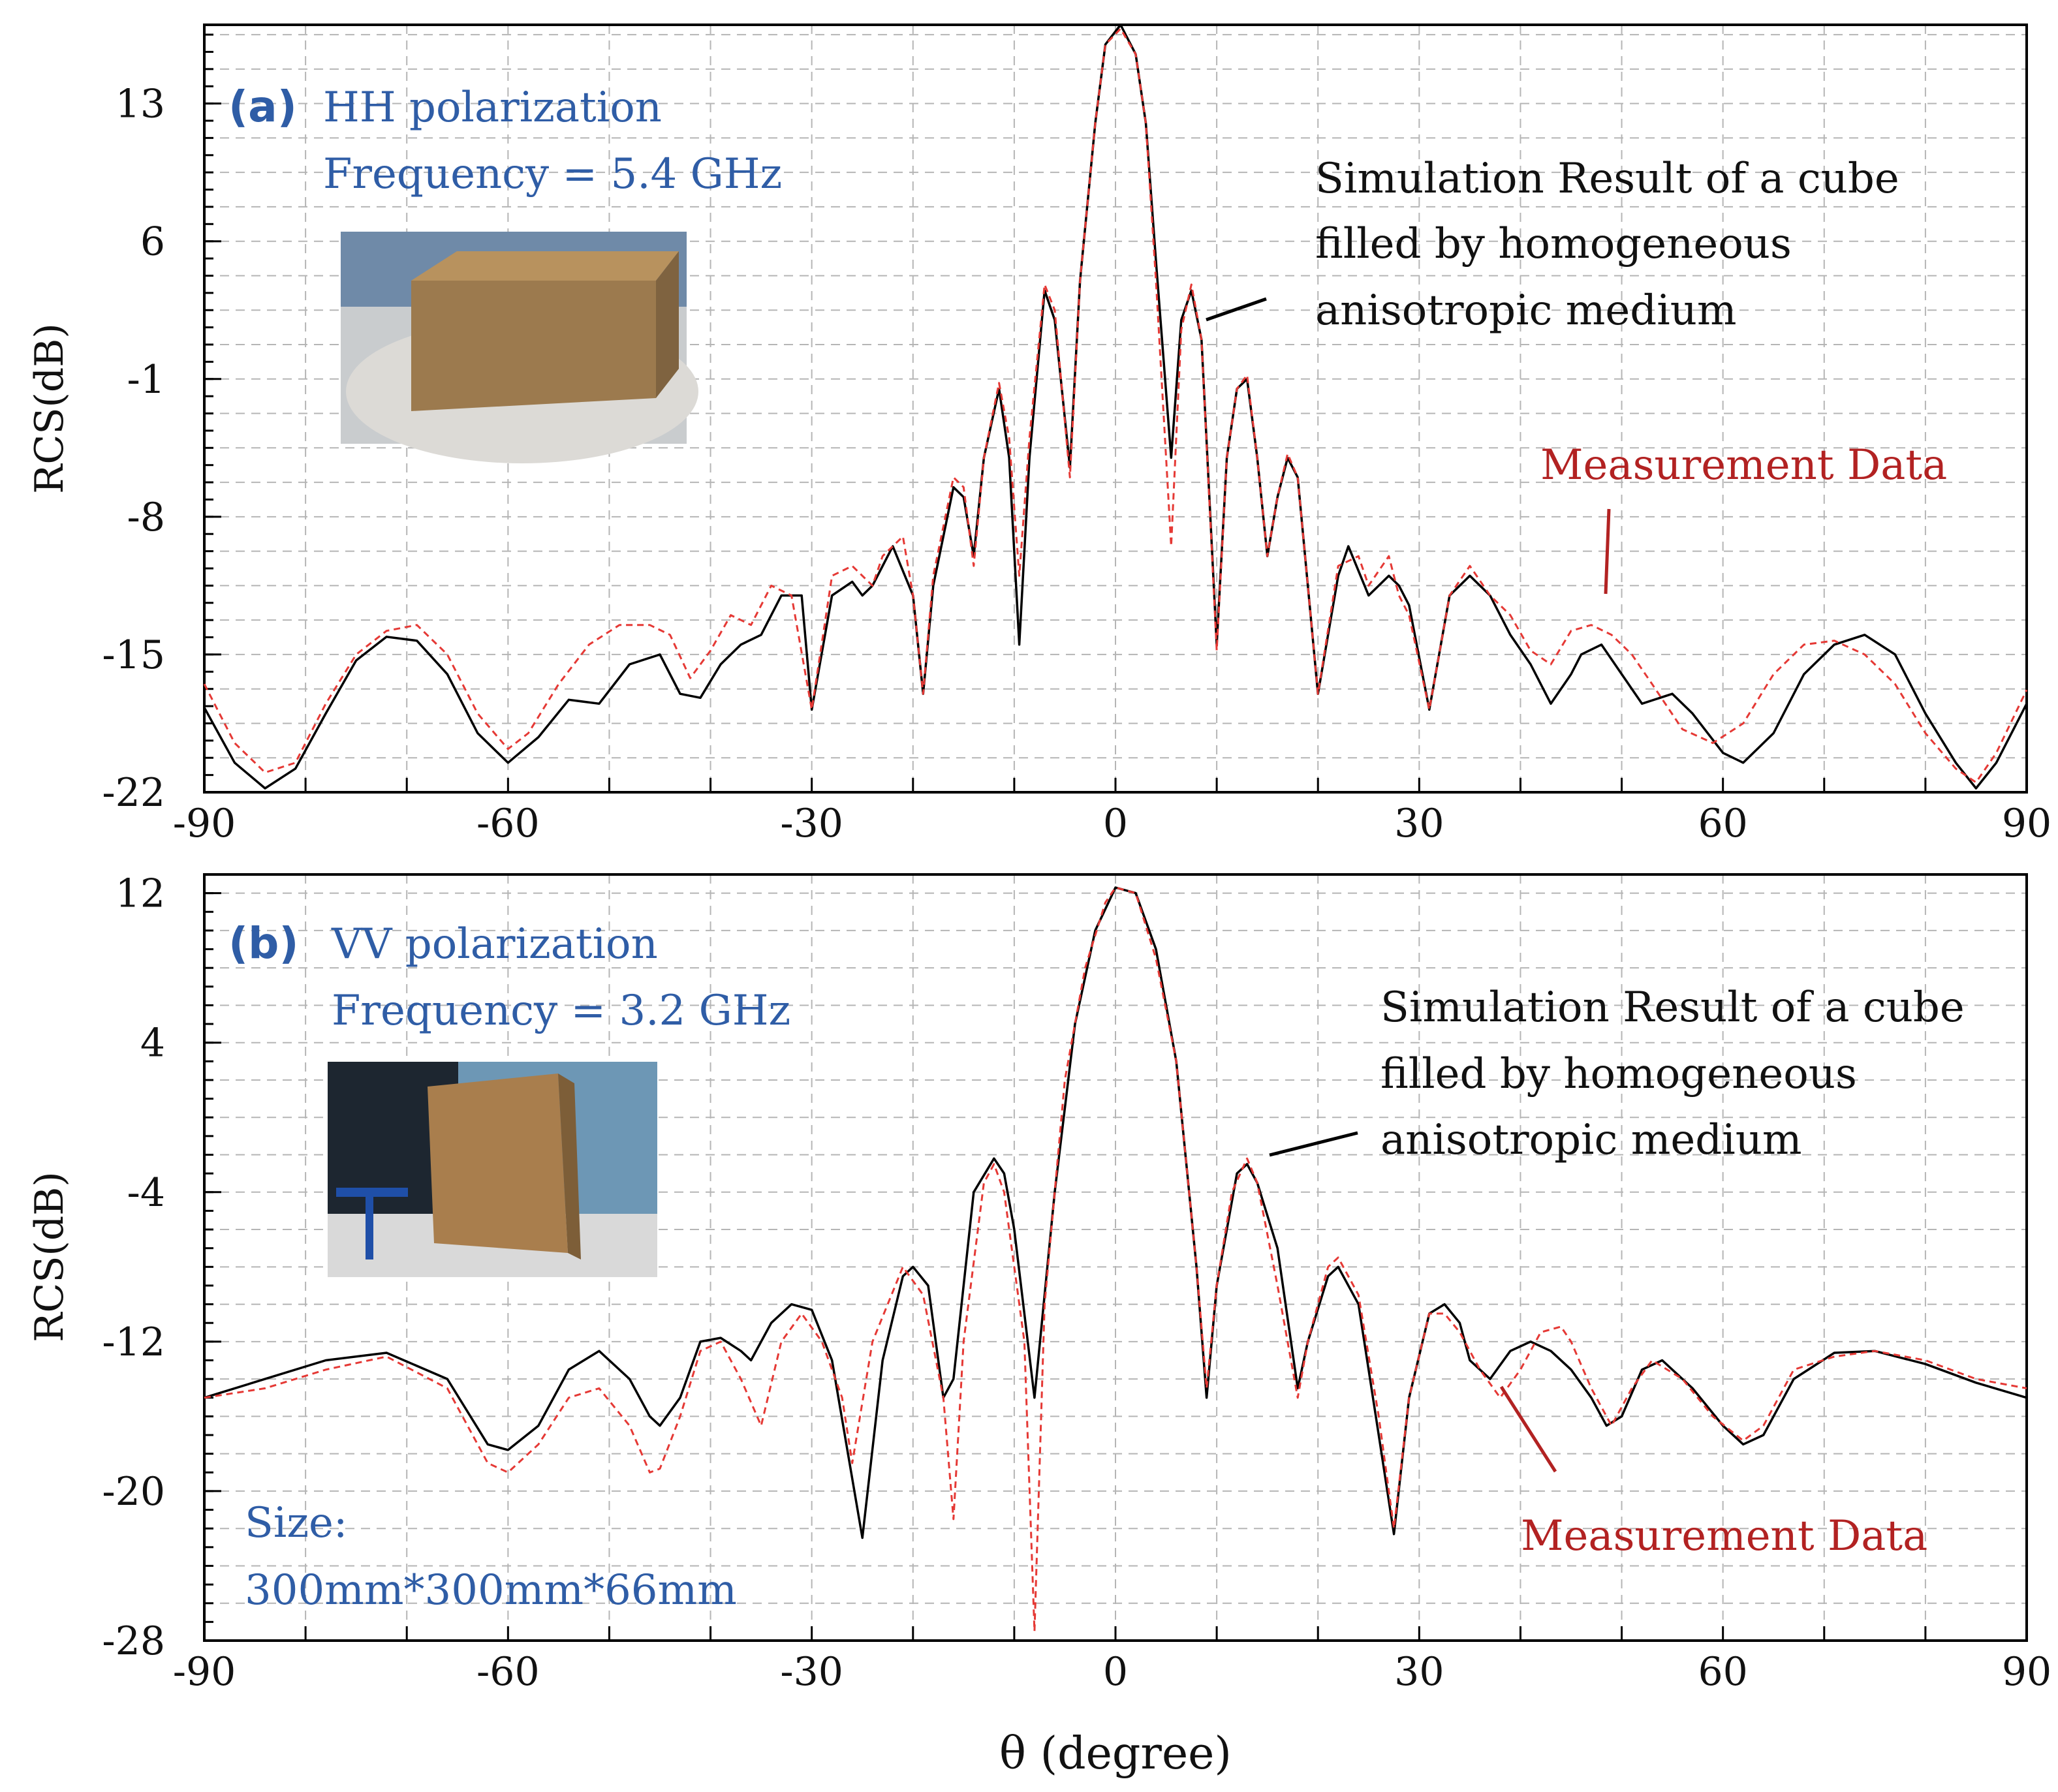 The height and width of the screenshot is (1792, 2058). Describe the element at coordinates (1528, 1429) in the screenshot. I see `panel-b-meas-pointer` at that location.